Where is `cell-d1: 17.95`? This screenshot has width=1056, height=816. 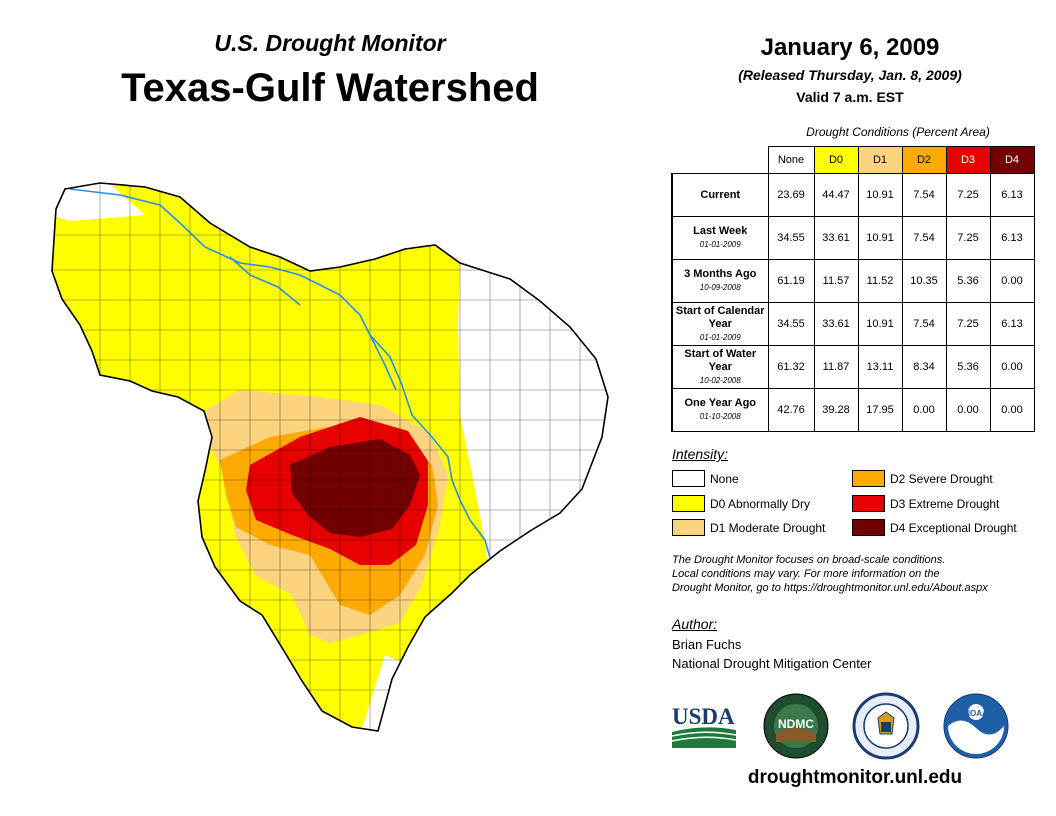 cell-d1: 17.95 is located at coordinates (880, 410).